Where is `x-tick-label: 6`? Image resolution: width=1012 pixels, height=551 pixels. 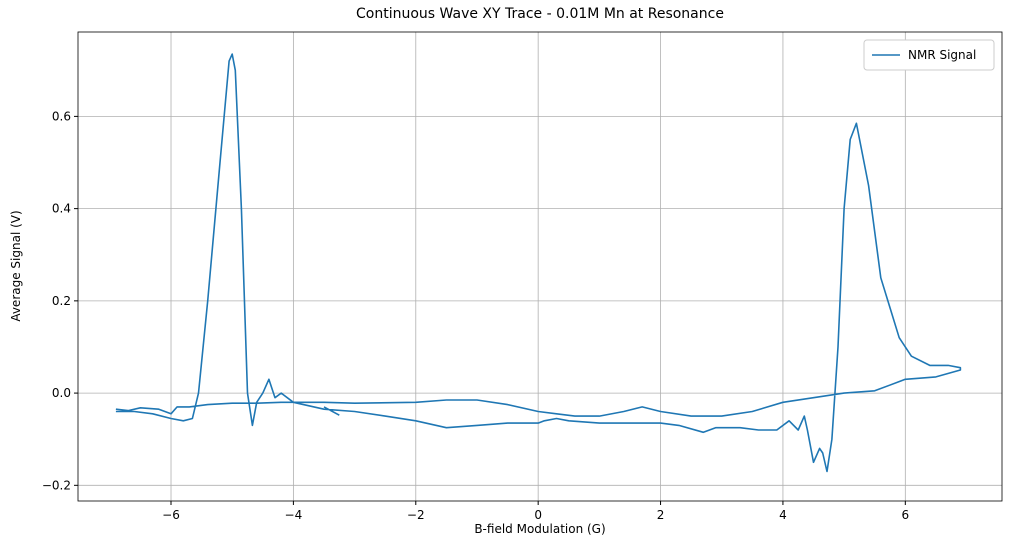 x-tick-label: 6 is located at coordinates (905, 515).